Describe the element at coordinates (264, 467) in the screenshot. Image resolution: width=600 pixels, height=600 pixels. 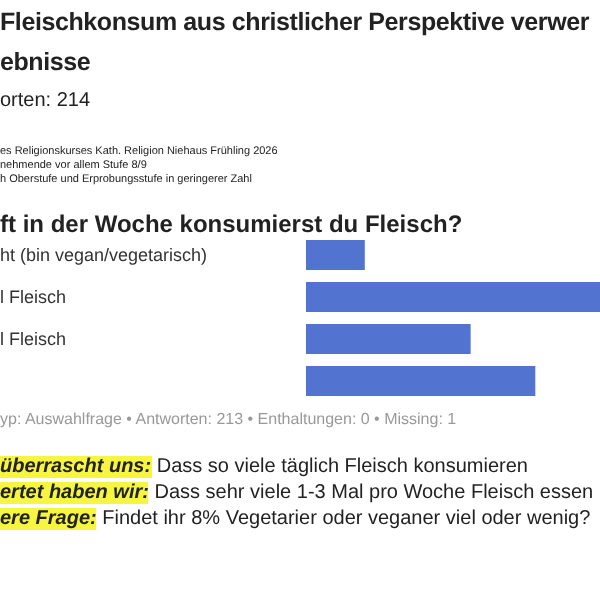
I see `text: überrascht uns: Dass so viele täglich Fleisch konsumieren` at that location.